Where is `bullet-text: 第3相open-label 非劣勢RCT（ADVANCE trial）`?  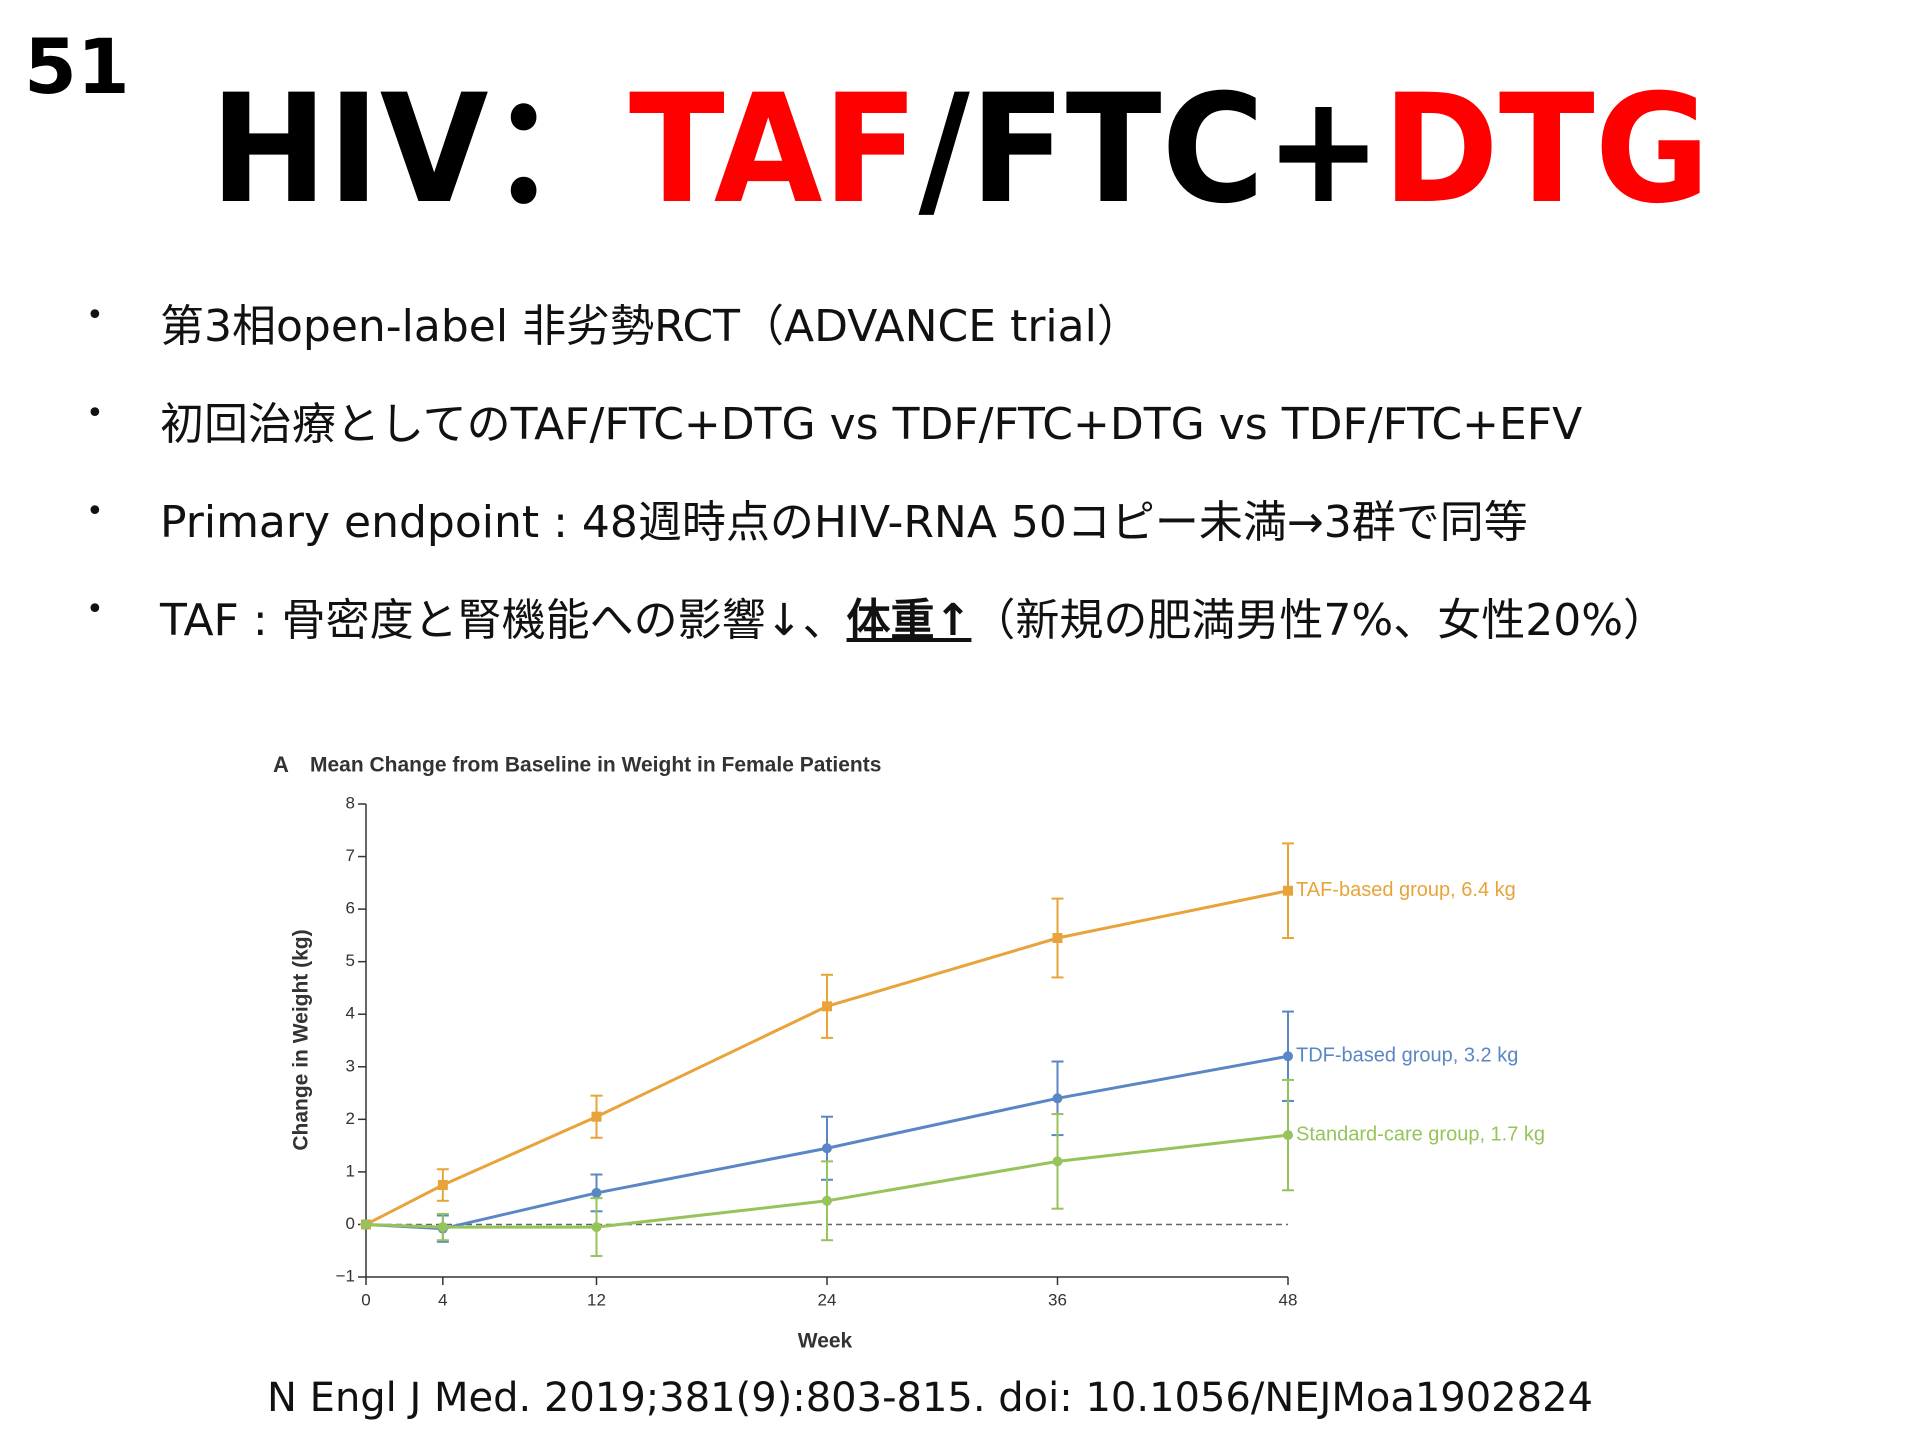
bullet-text: 第3相open-label 非劣勢RCT（ADVANCE trial） is located at coordinates (650, 326).